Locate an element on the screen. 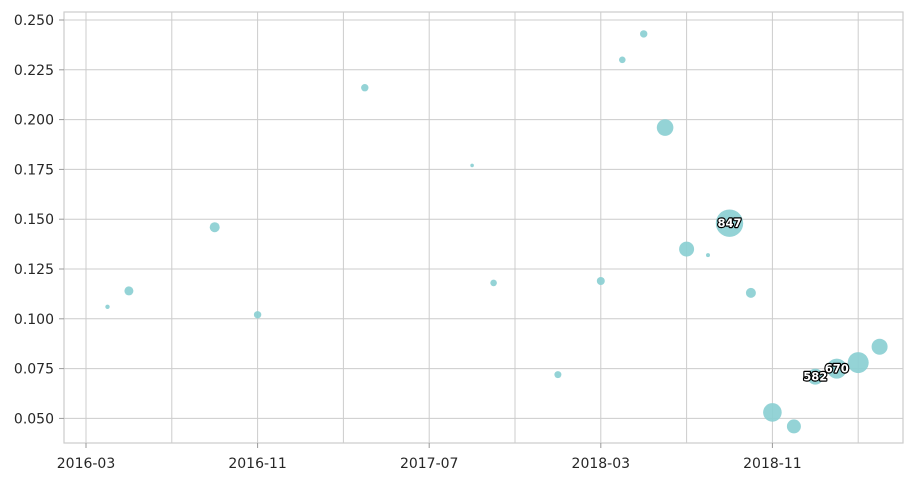 This screenshot has height=479, width=914. y-tick-label: 0.150 is located at coordinates (34, 220).